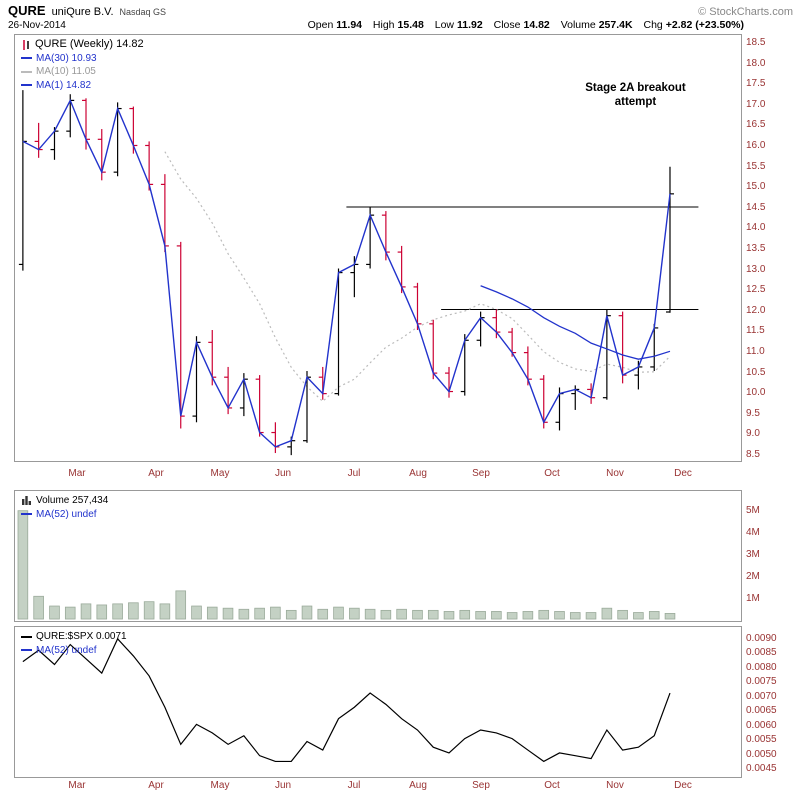  What do you see at coordinates (753, 454) in the screenshot?
I see `price-tick-label: 8.5` at bounding box center [753, 454].